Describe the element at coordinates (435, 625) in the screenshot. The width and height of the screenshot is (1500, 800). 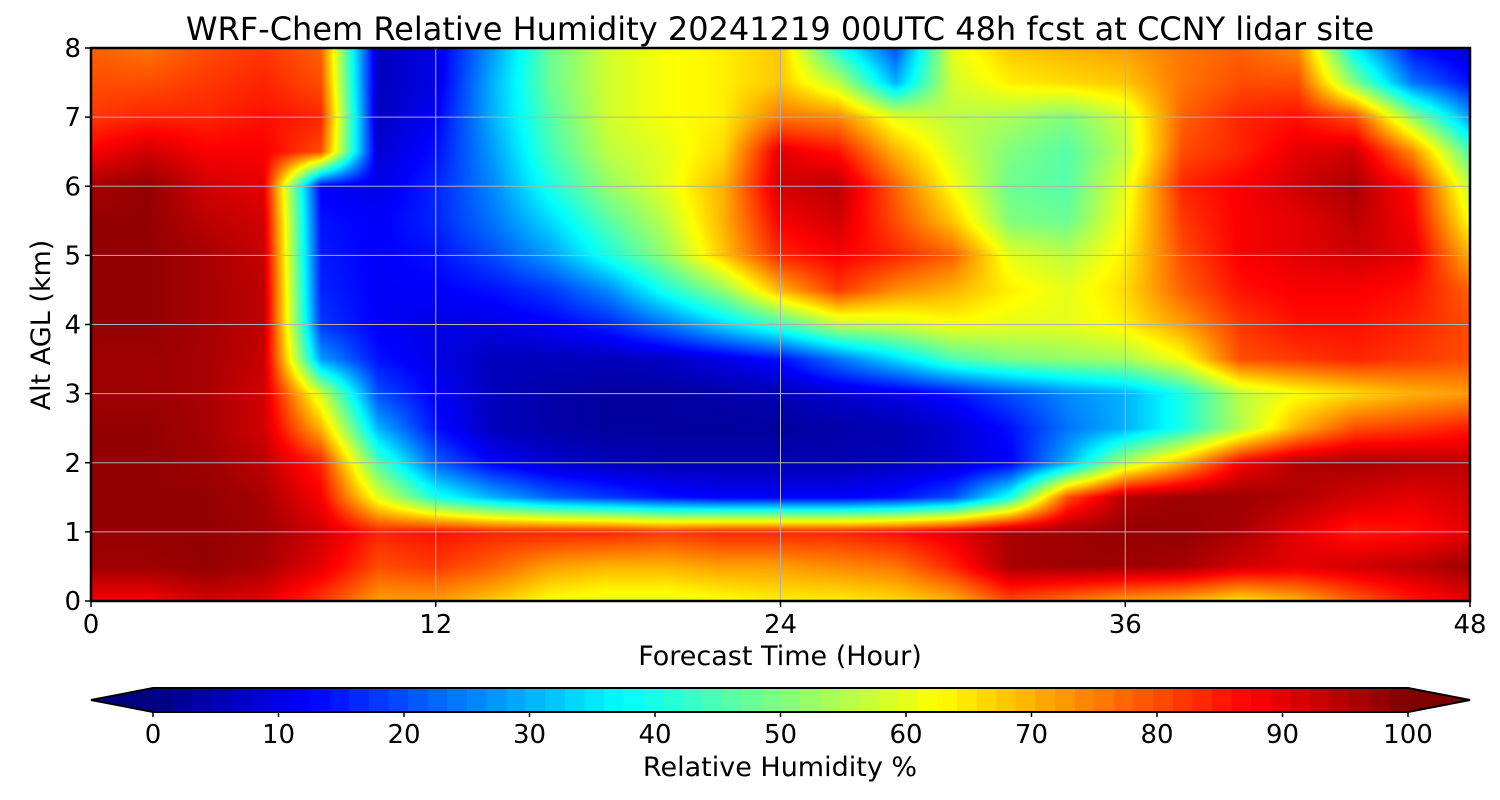
I see `x-tick-label: 12` at that location.